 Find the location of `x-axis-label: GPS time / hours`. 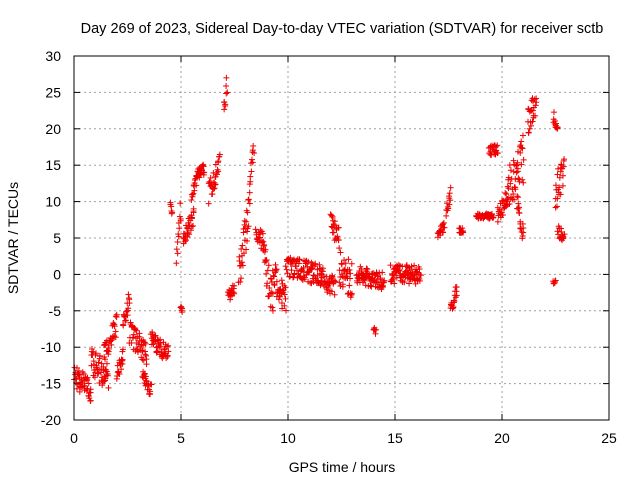

x-axis-label: GPS time / hours is located at coordinates (342, 467).